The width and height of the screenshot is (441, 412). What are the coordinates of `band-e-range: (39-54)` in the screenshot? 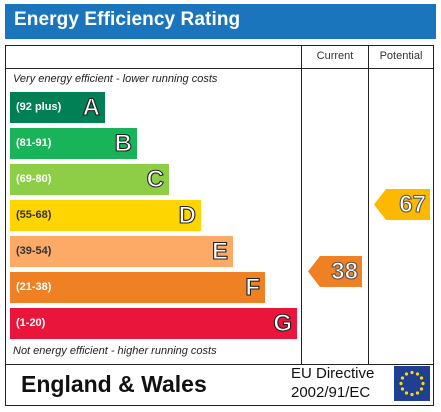 It's located at (34, 251).